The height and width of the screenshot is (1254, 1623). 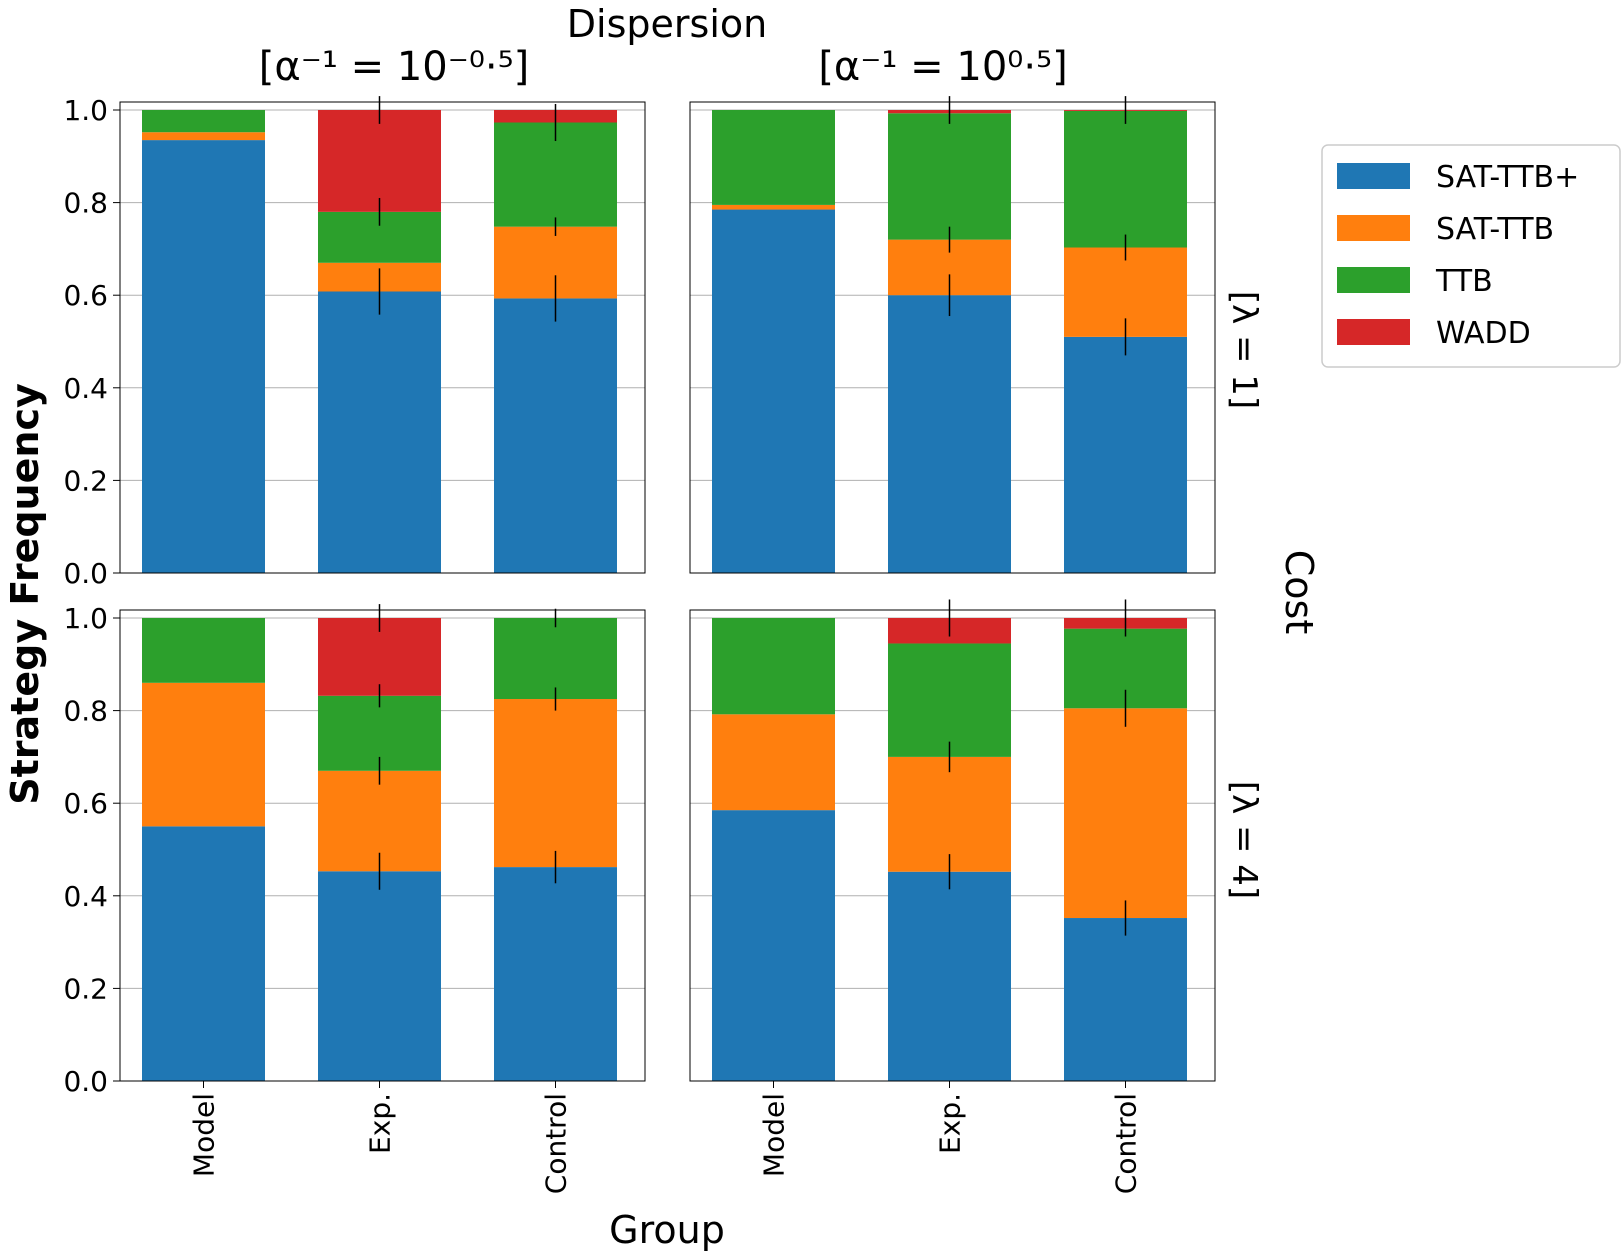 I want to click on panel-r0-c1, so click(x=952, y=335).